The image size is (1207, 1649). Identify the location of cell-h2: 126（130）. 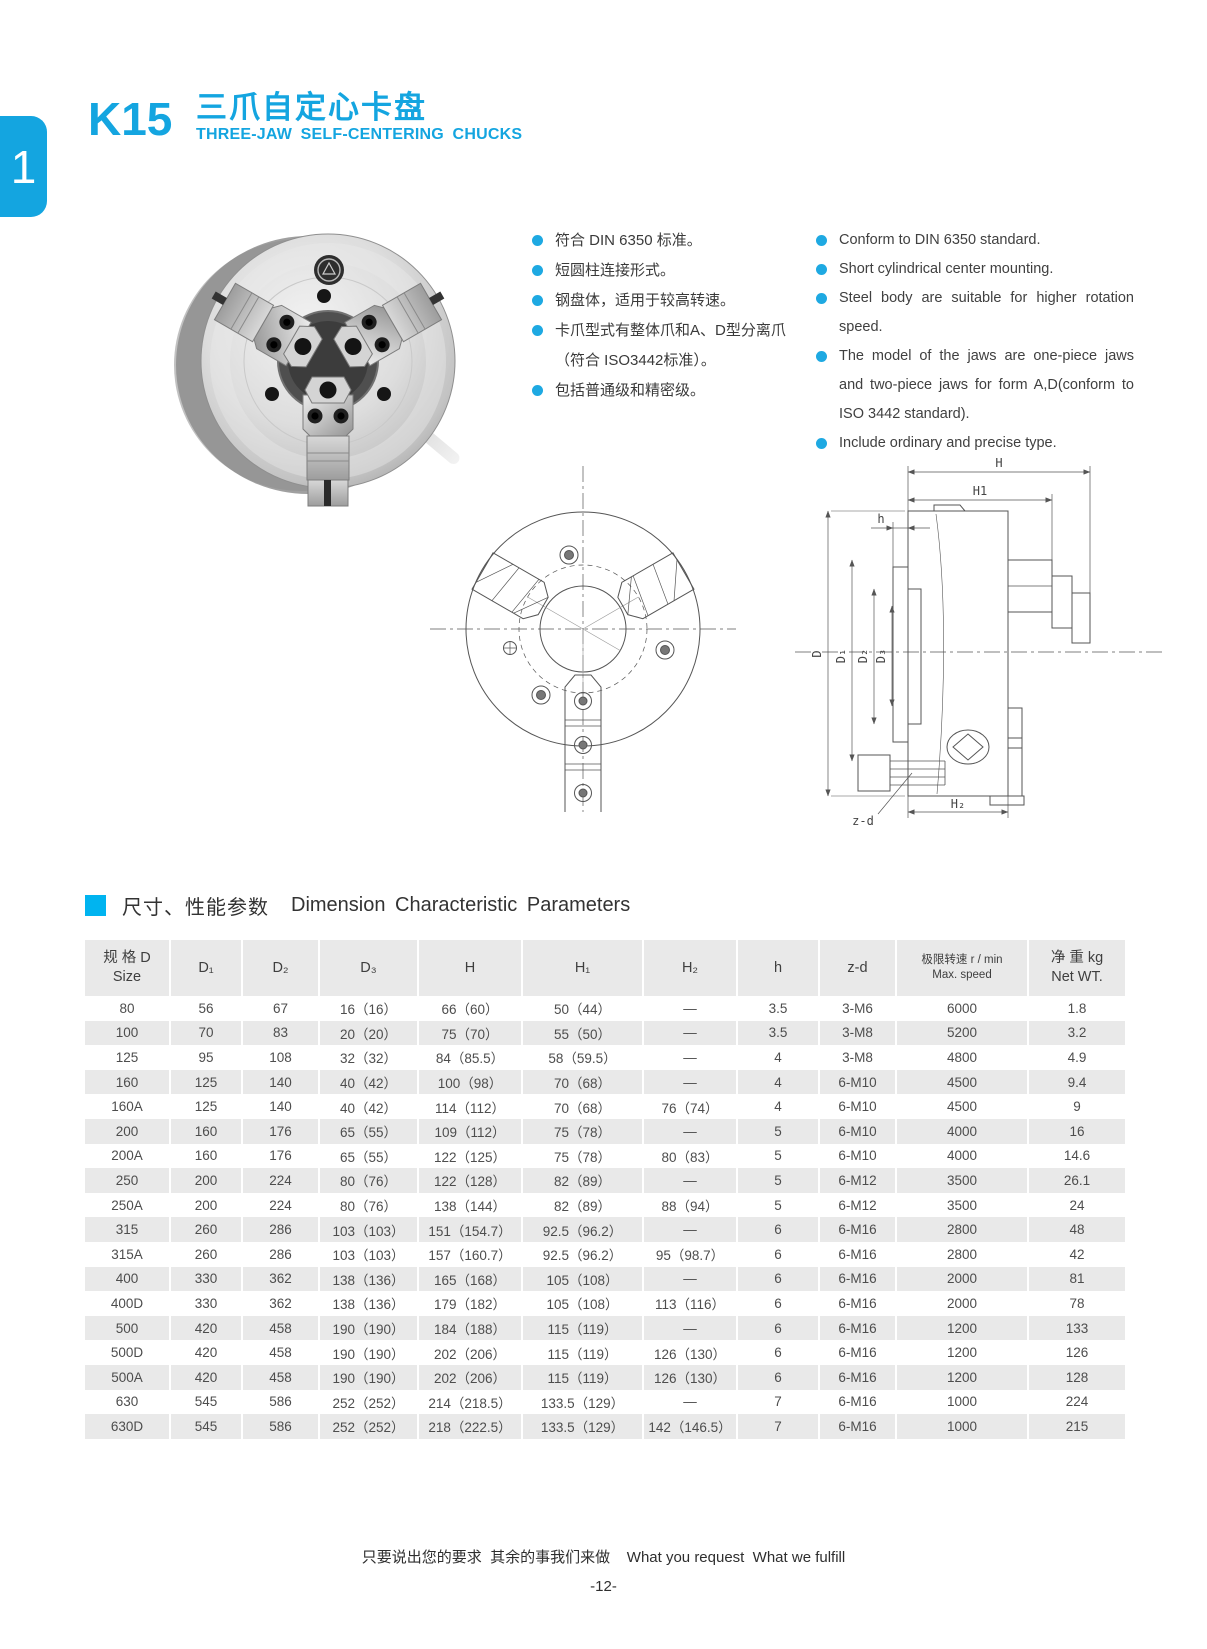
(690, 1352).